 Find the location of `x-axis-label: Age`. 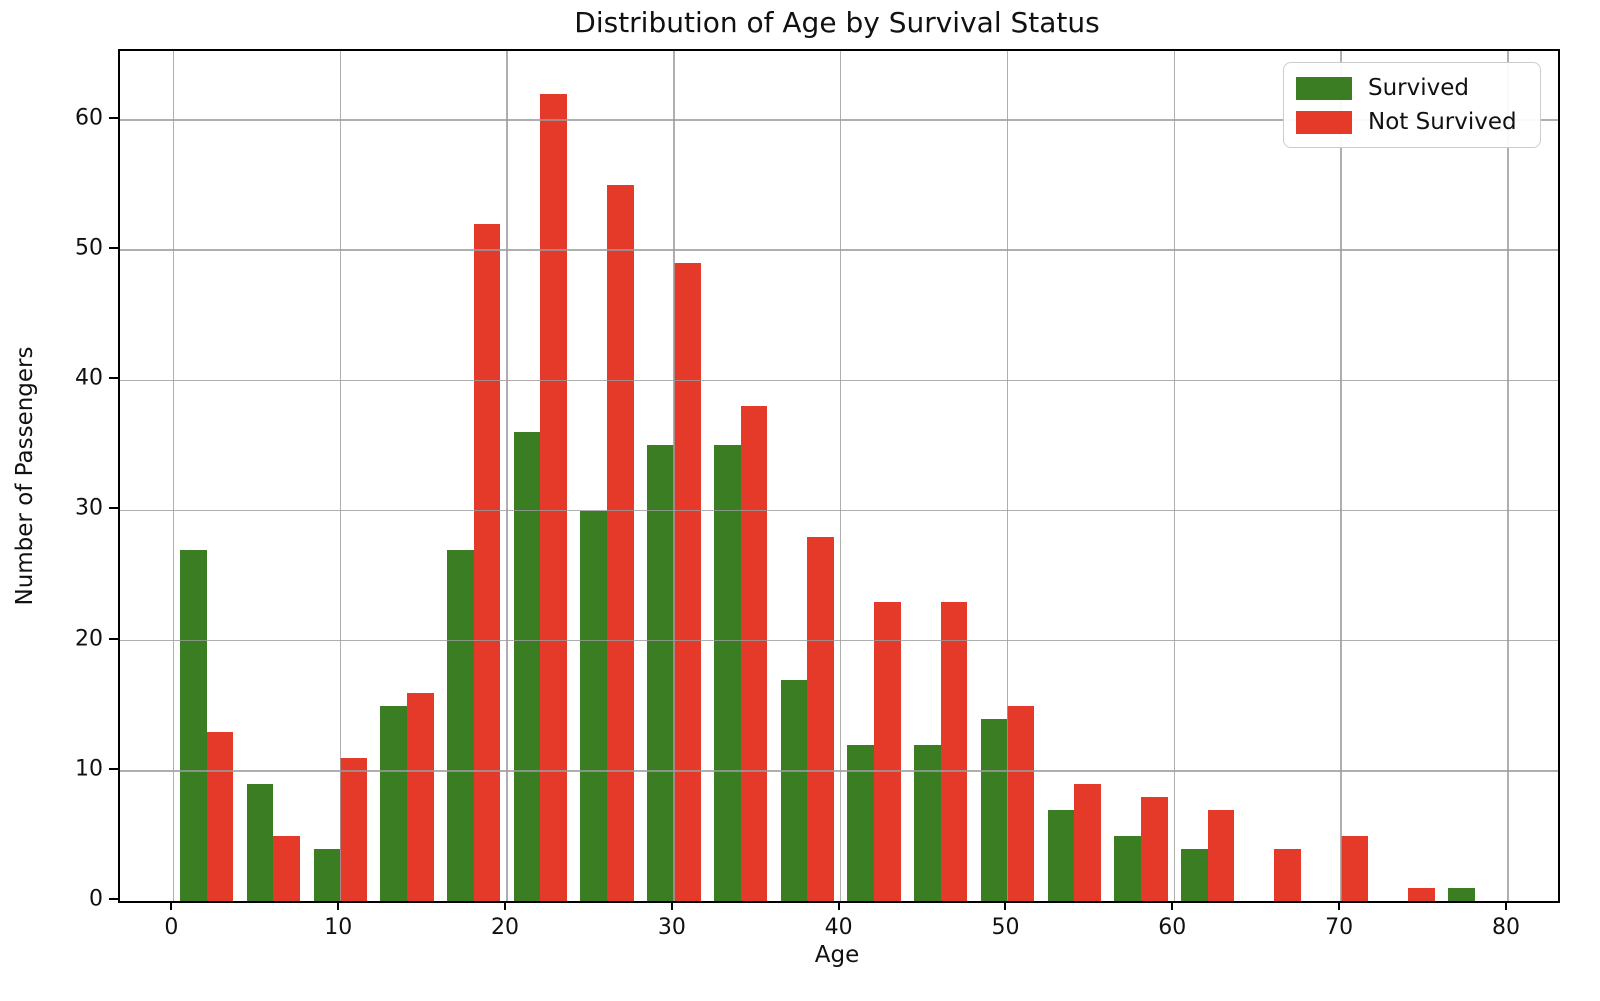

x-axis-label: Age is located at coordinates (837, 955).